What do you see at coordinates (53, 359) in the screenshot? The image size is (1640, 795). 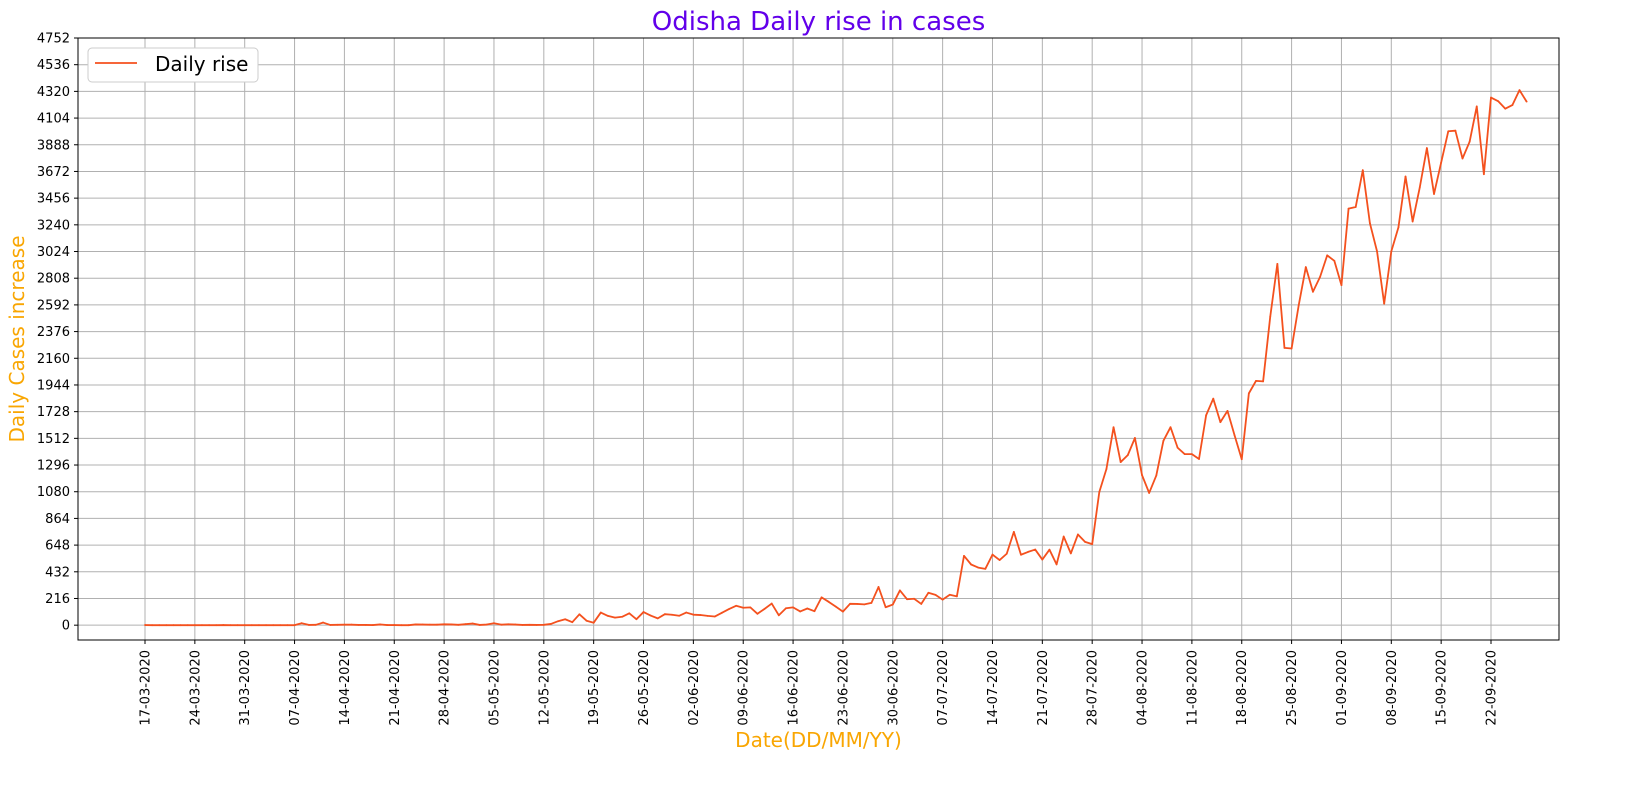 I see `y-tick-label: 2160` at bounding box center [53, 359].